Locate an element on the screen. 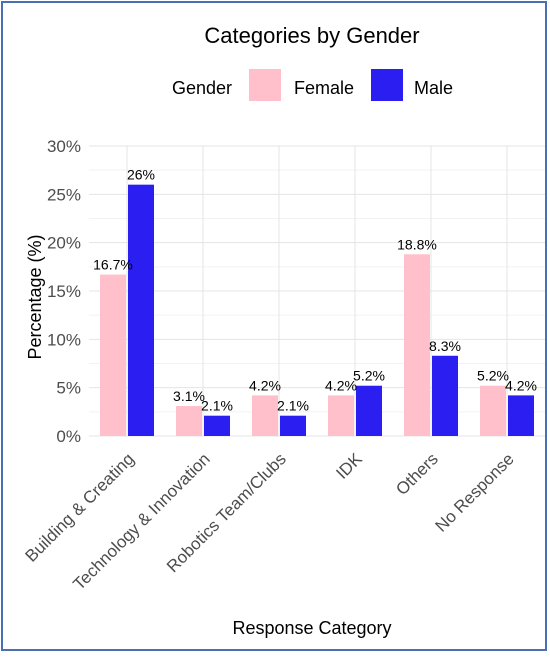 The width and height of the screenshot is (550, 658). data-label-male: 26% is located at coordinates (141, 175).